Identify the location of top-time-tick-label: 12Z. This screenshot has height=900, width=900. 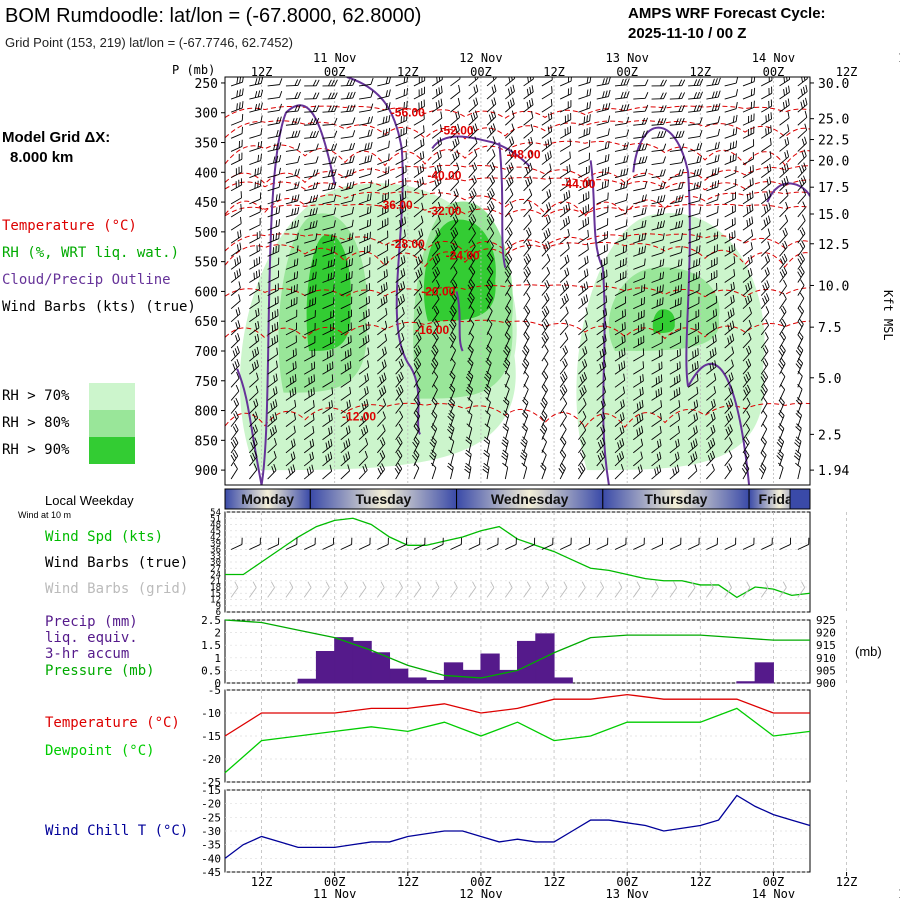
(554, 72).